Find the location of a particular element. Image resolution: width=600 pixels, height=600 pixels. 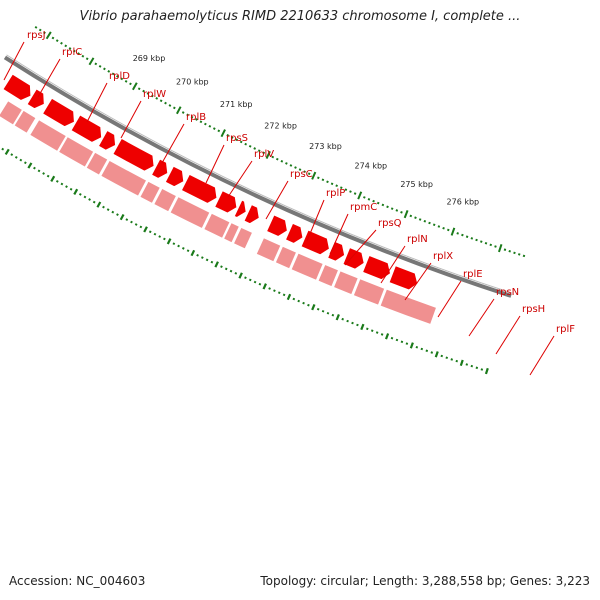

gene-rpsN is located at coordinates (336, 251).